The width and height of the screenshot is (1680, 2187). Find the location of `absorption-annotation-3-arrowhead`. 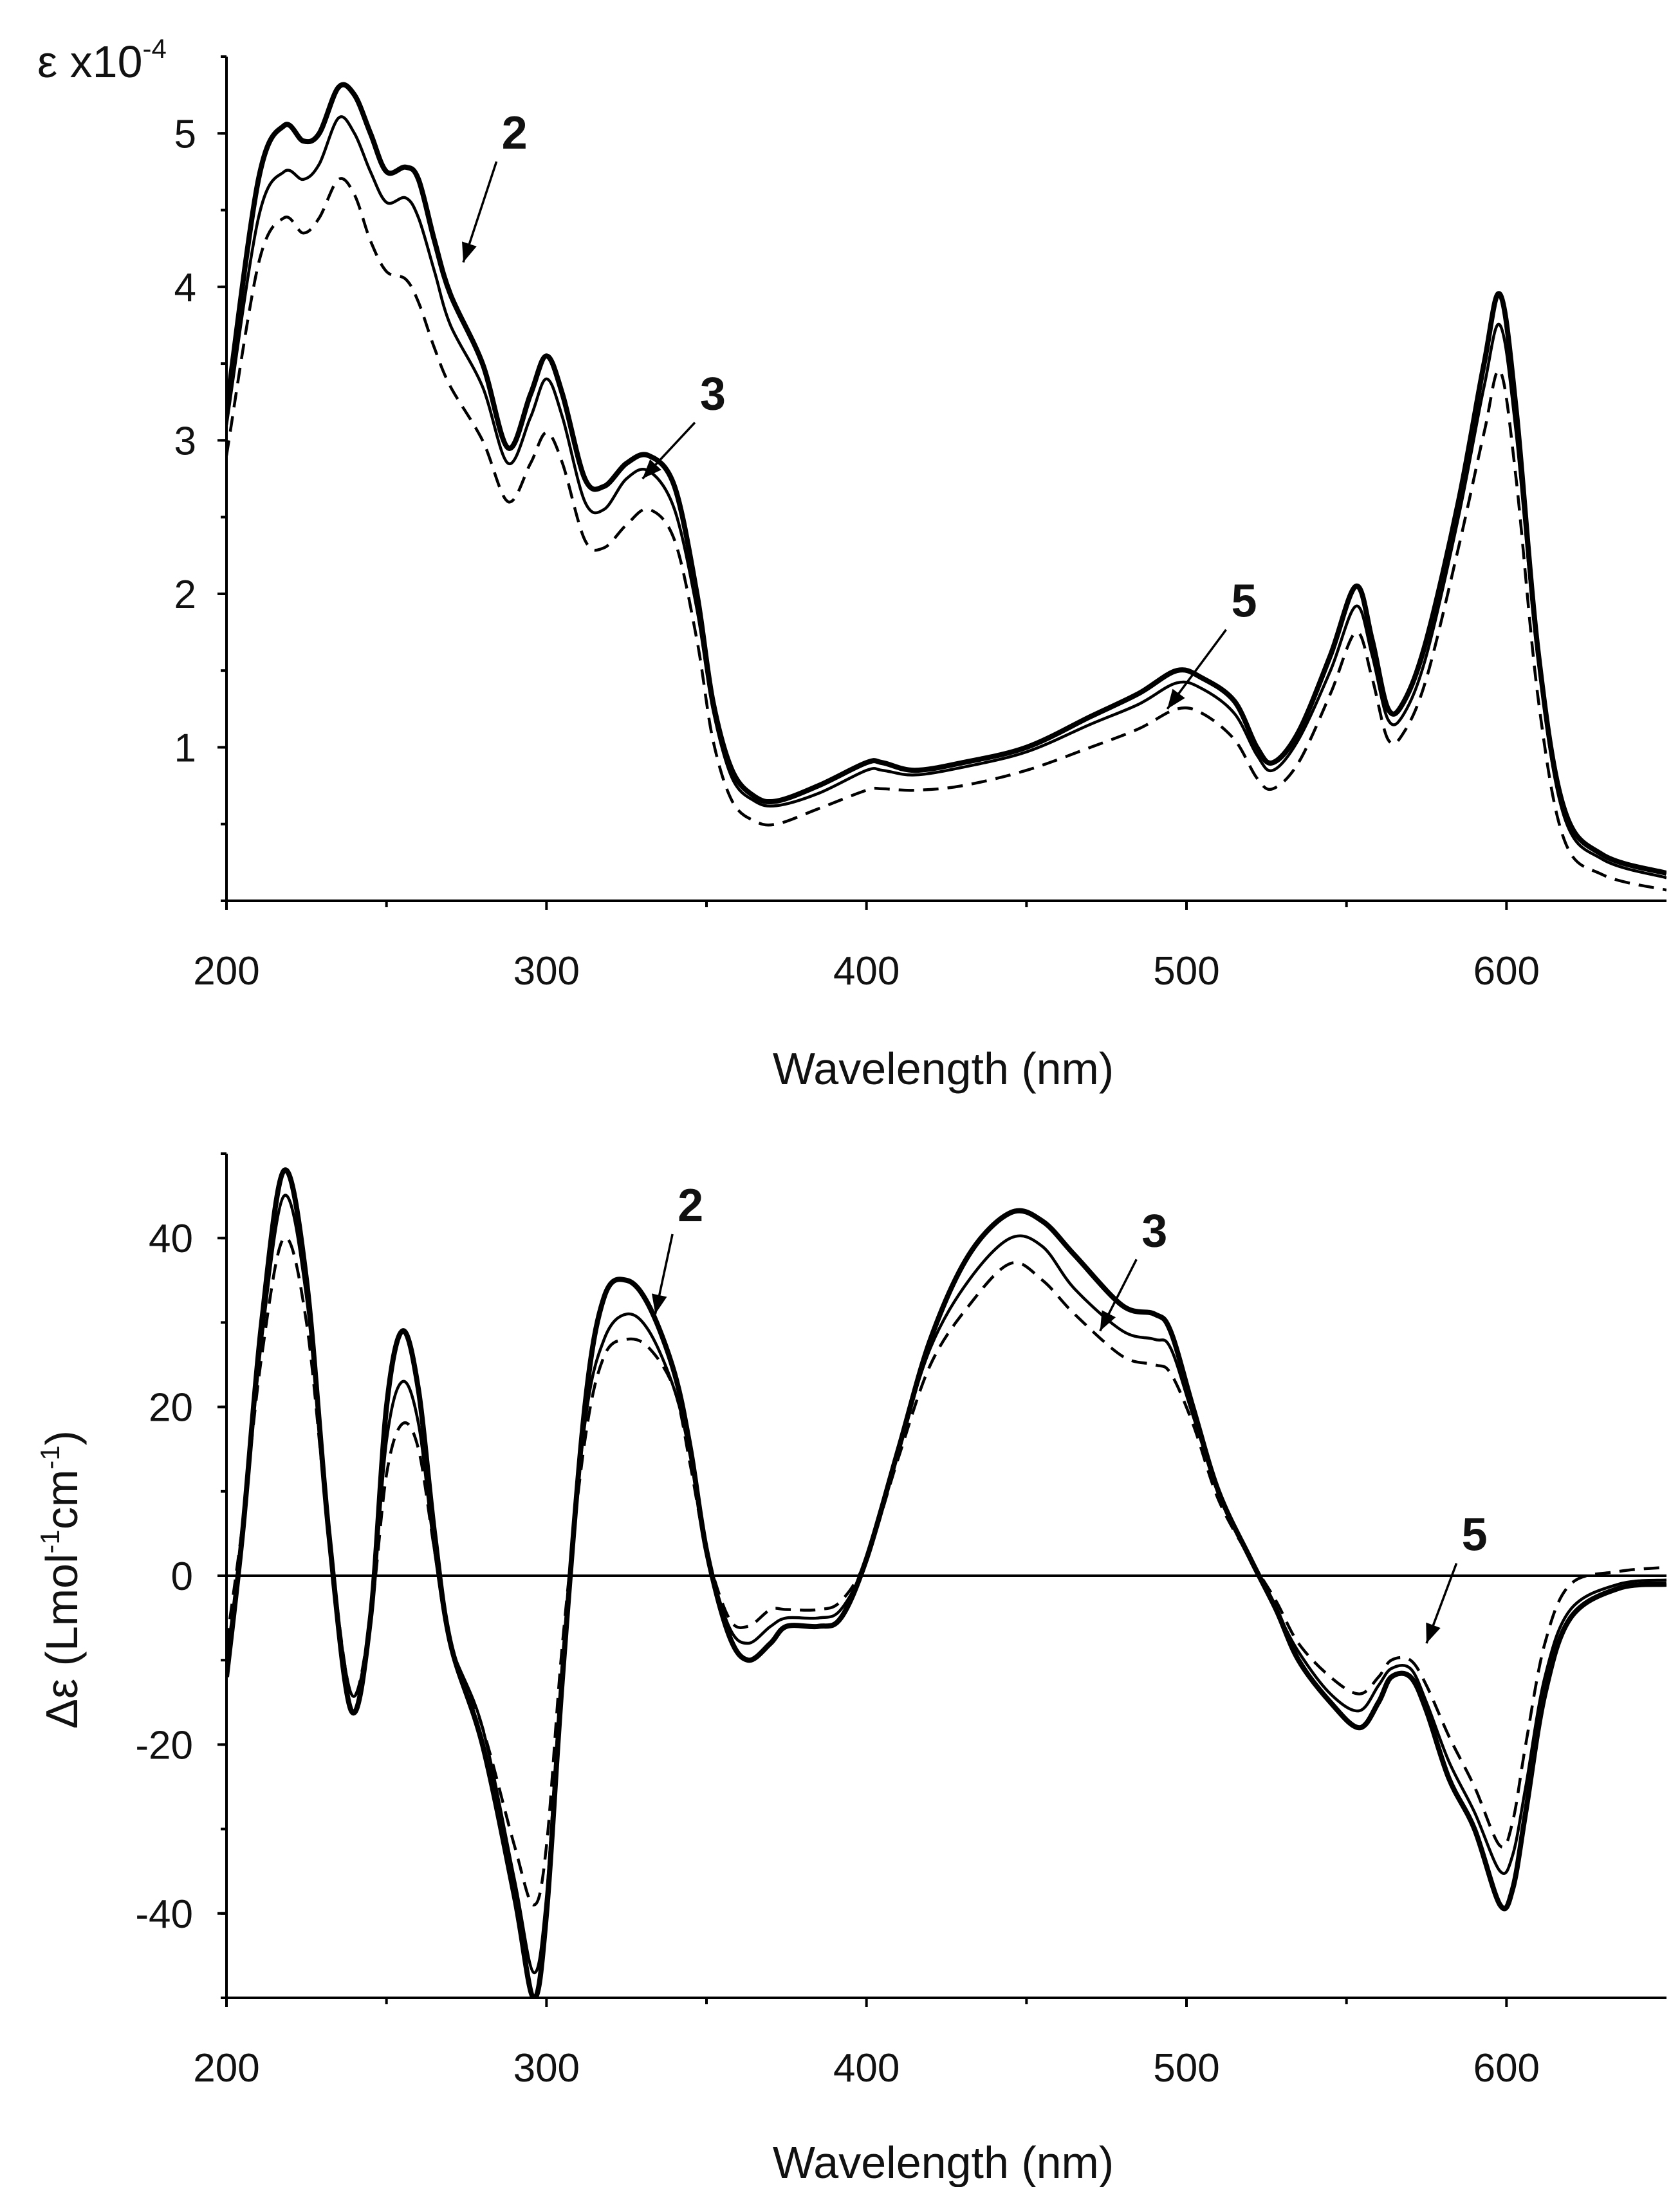

absorption-annotation-3-arrowhead is located at coordinates (651, 469).